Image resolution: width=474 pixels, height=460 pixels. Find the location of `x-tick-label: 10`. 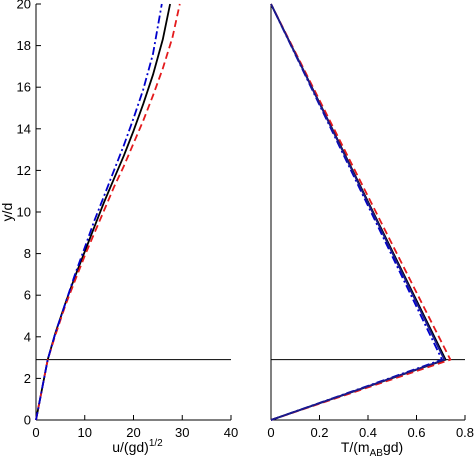

x-tick-label: 10 is located at coordinates (85, 432).